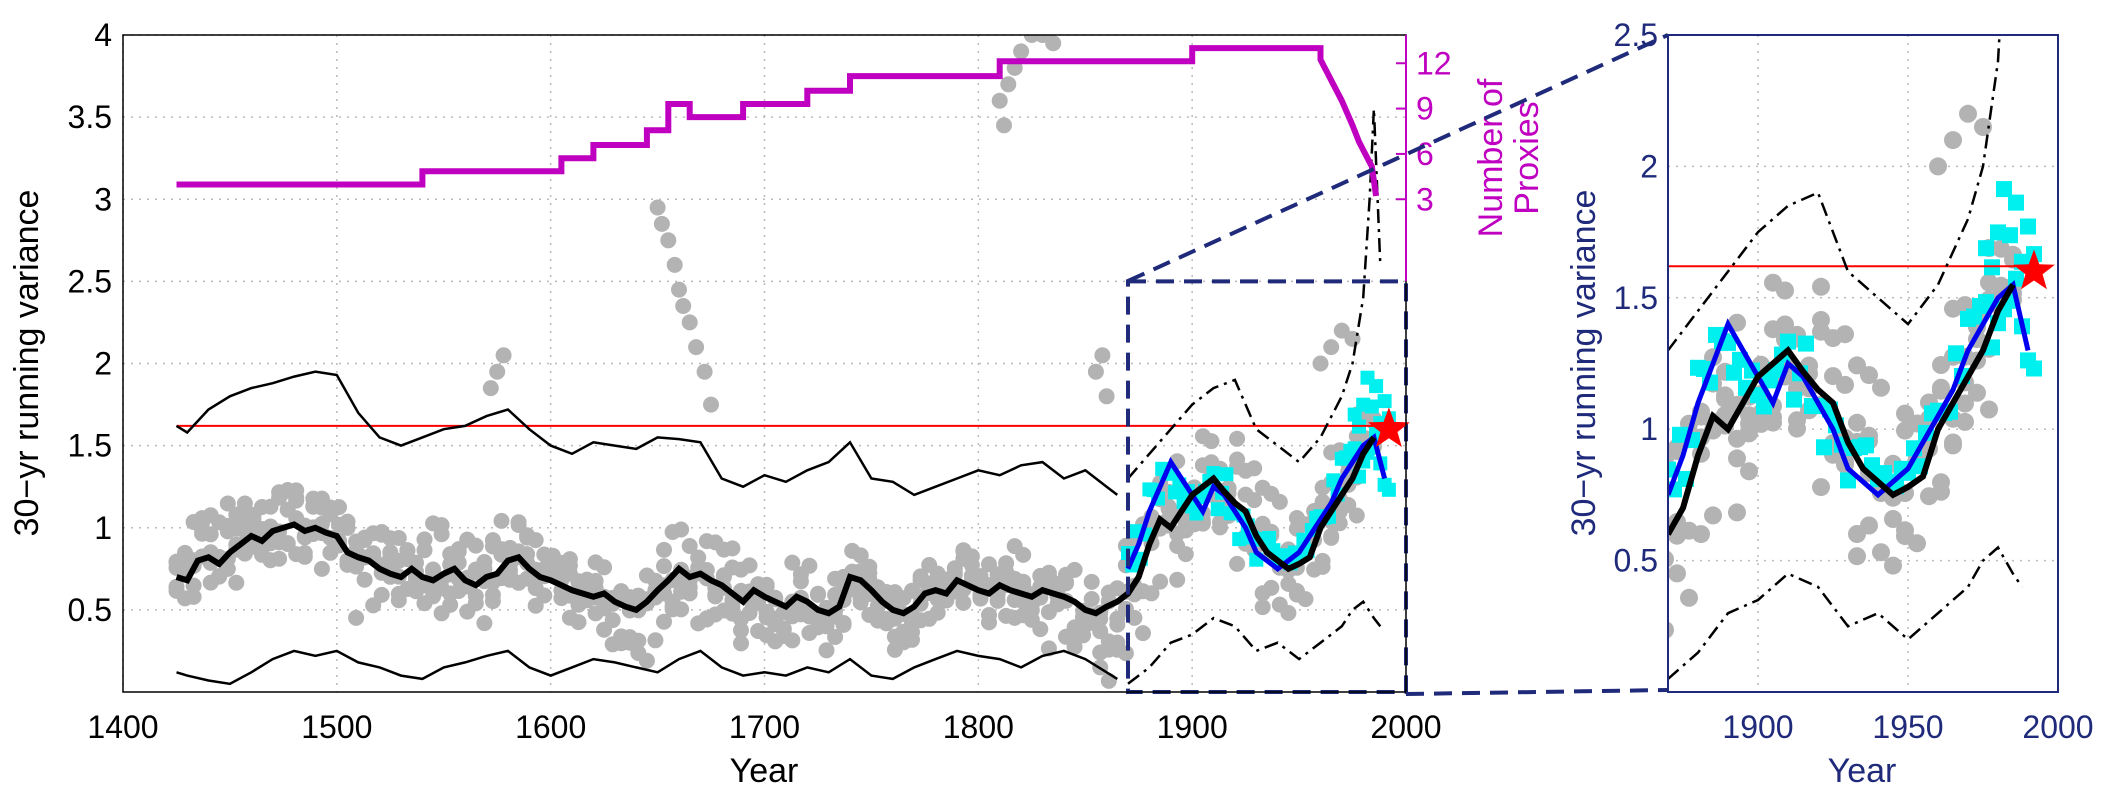  I want to click on inset-x-tick-labels: 1900 1950 2000, so click(1907, 727).